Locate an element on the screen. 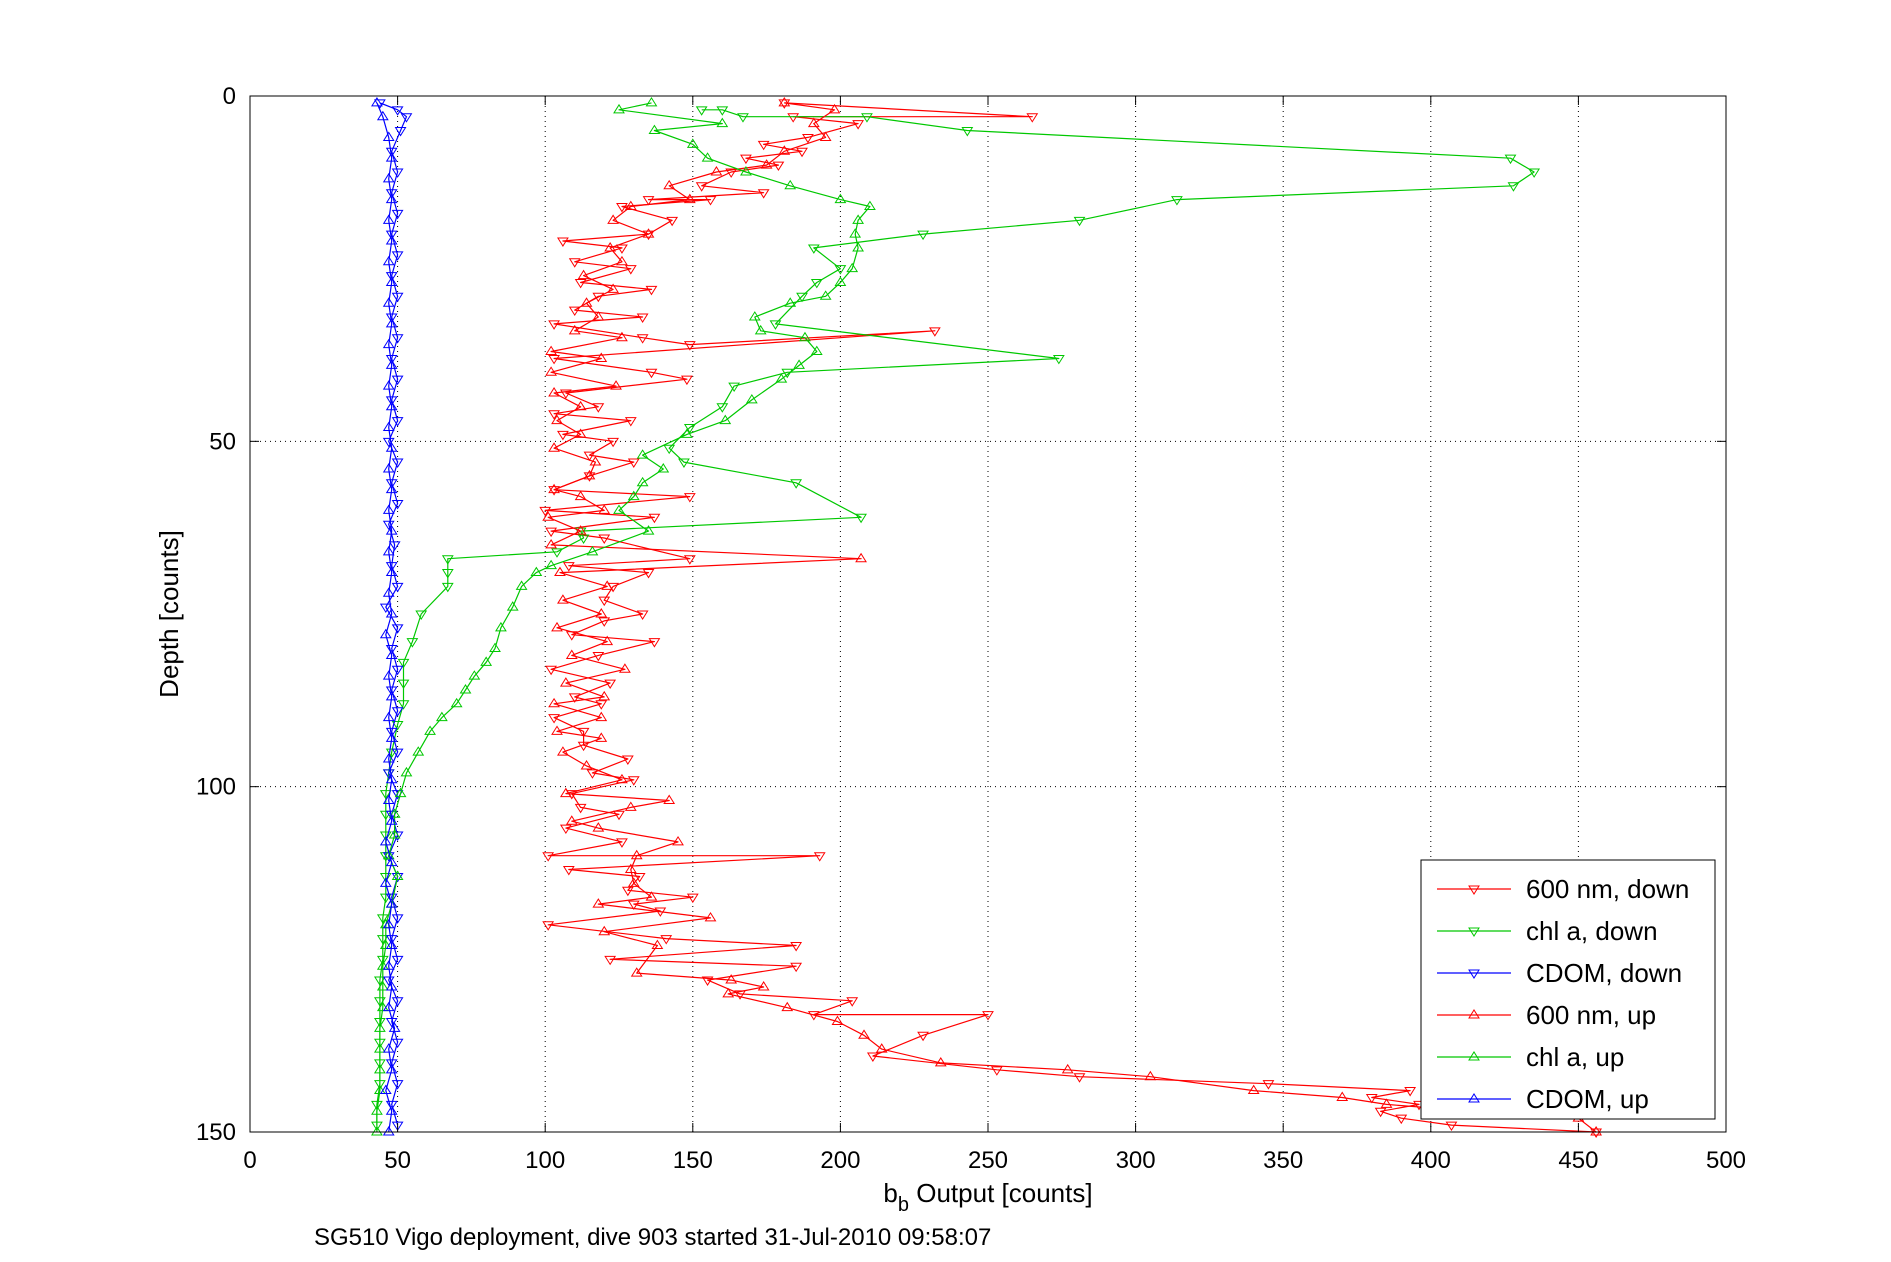 The height and width of the screenshot is (1262, 1891). x-tick-label: 0 is located at coordinates (249, 1160).